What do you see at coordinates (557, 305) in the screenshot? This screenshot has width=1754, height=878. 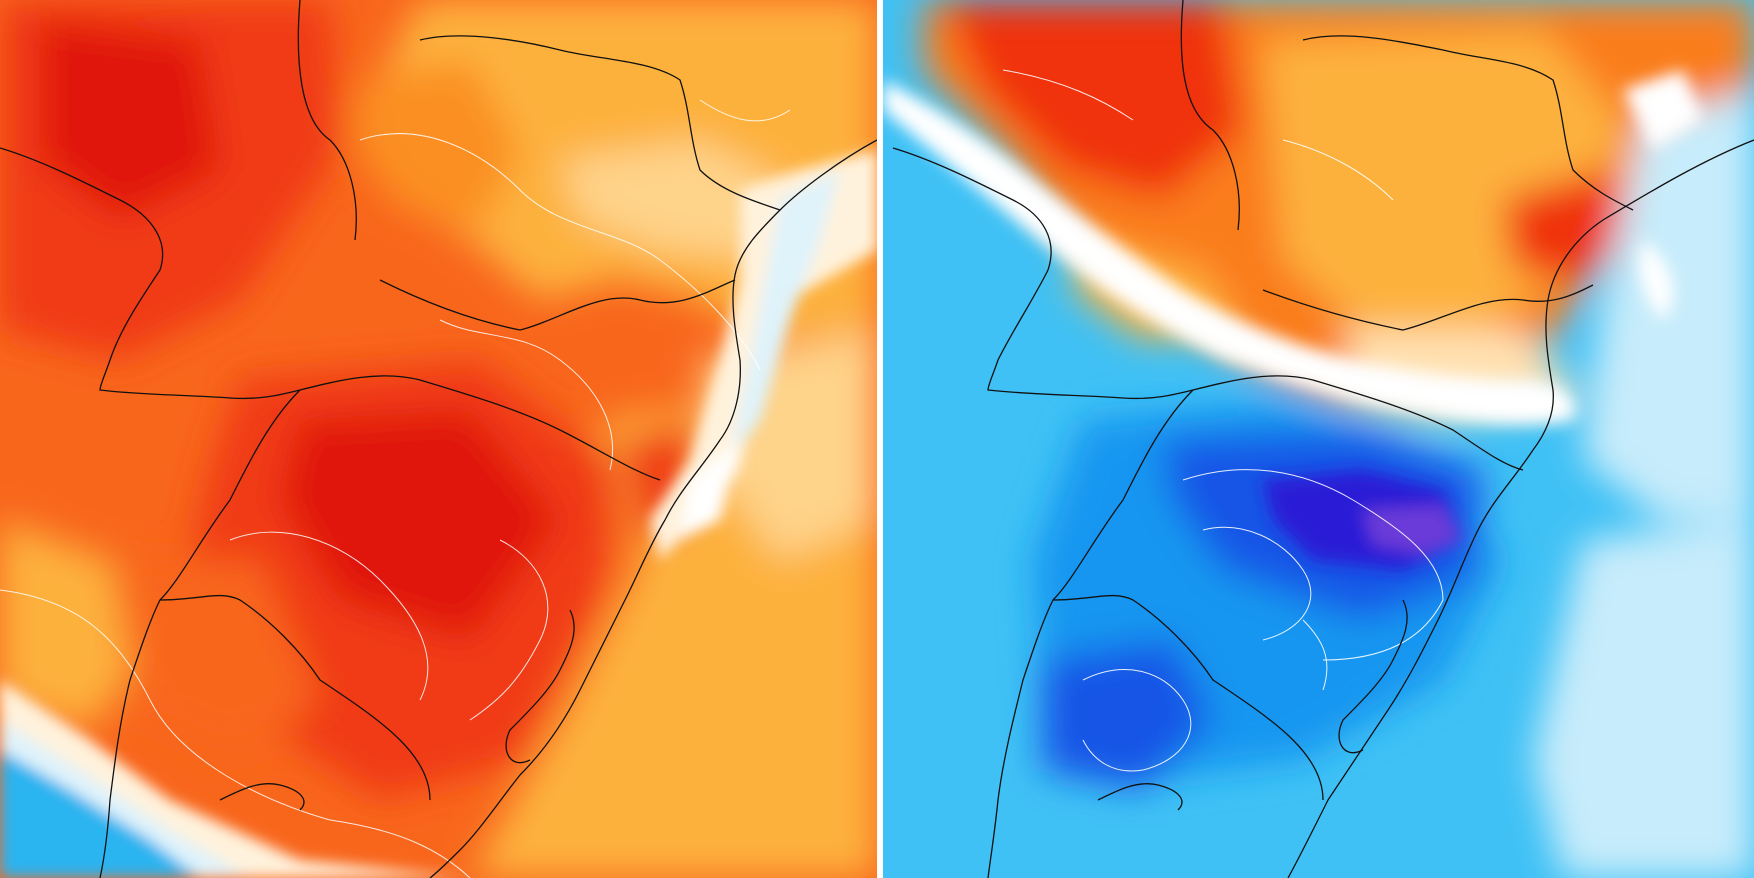 I see `left-state-border-d` at bounding box center [557, 305].